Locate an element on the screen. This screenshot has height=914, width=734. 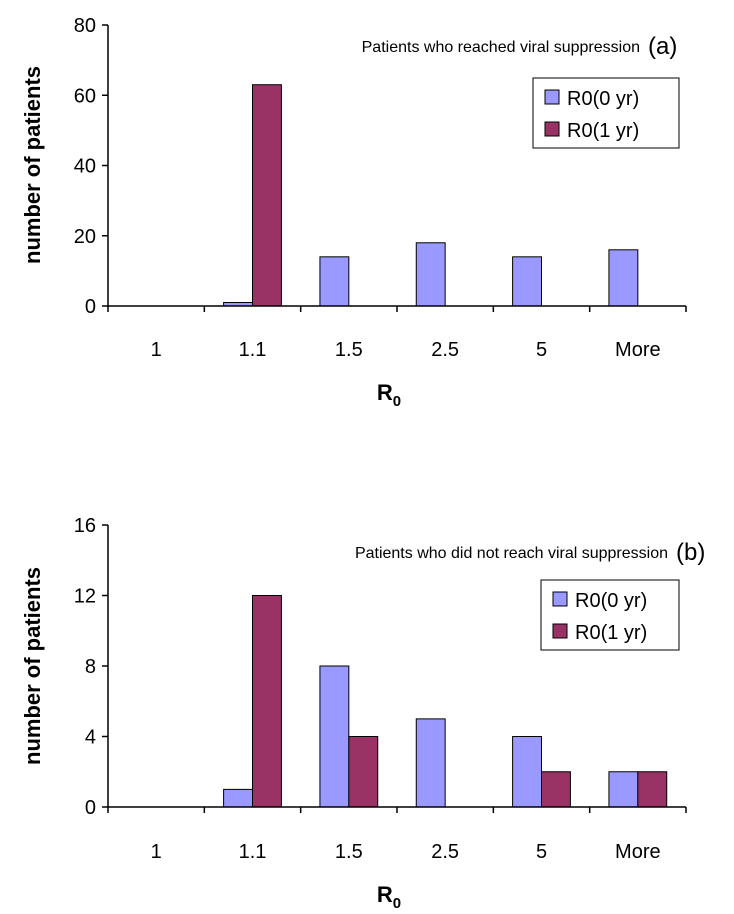
y-tick-label: 8 is located at coordinates (90, 667).